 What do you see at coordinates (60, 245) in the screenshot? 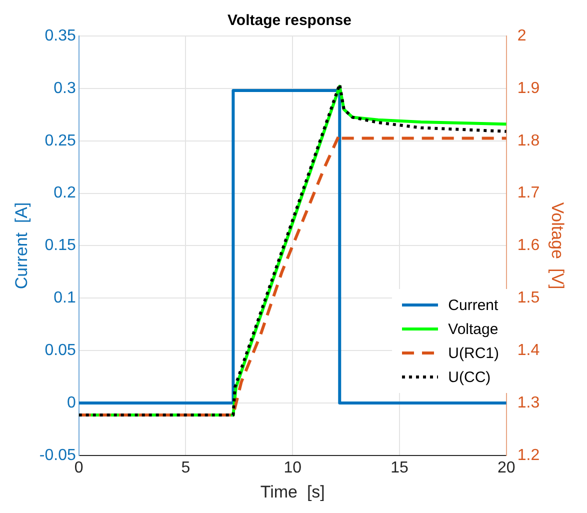
I see `y-tick-label: 0.15` at bounding box center [60, 245].